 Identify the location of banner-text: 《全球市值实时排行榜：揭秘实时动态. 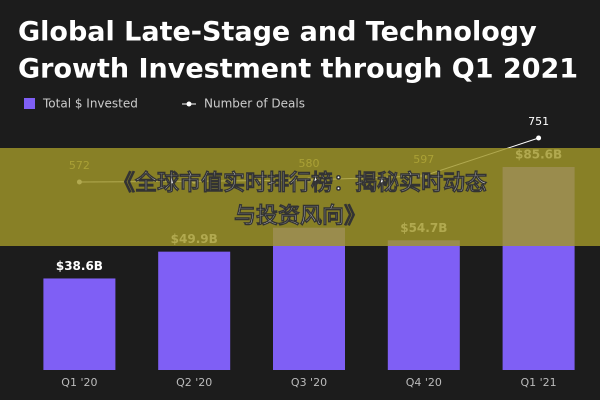
(300, 183).